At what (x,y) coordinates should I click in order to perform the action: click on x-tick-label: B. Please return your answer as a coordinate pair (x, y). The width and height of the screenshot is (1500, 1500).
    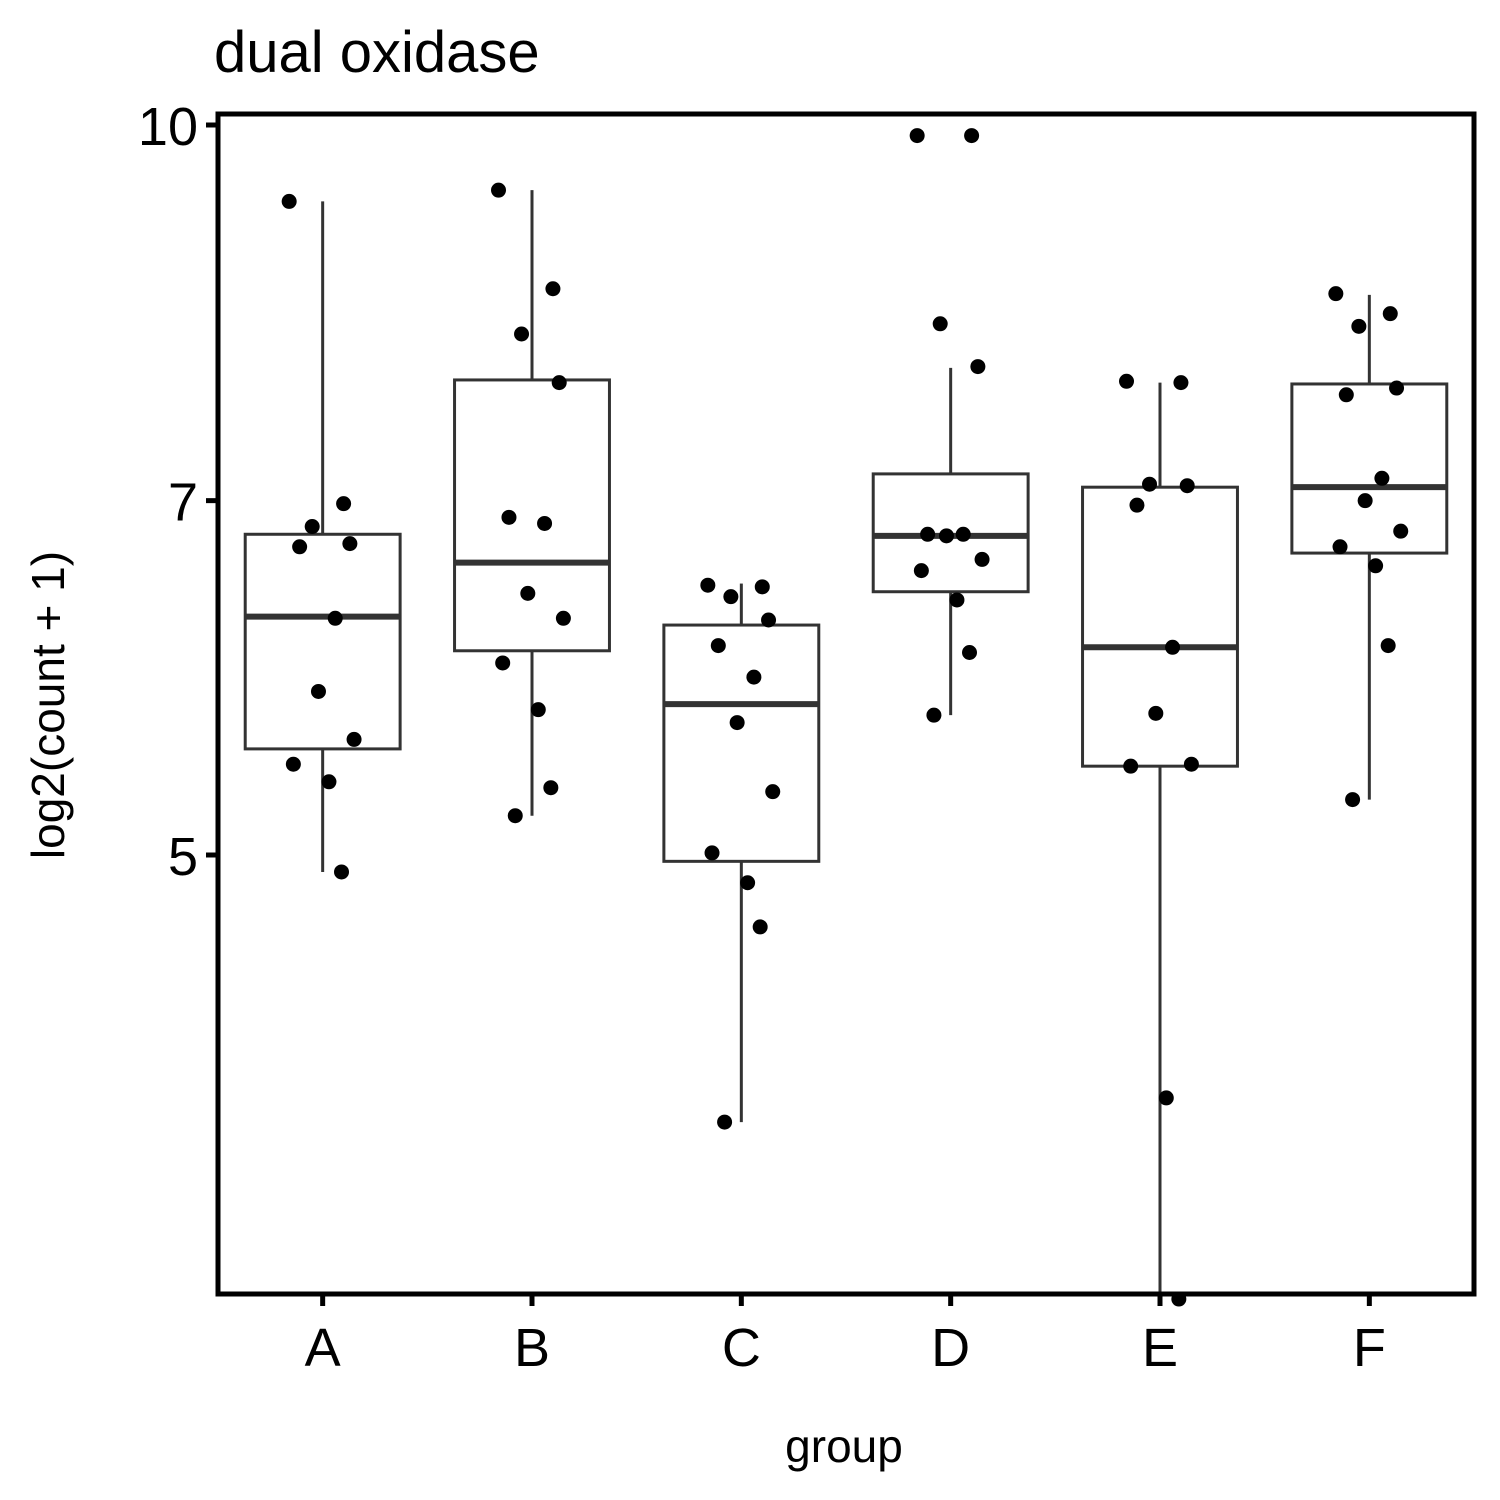
    Looking at the image, I should click on (532, 1348).